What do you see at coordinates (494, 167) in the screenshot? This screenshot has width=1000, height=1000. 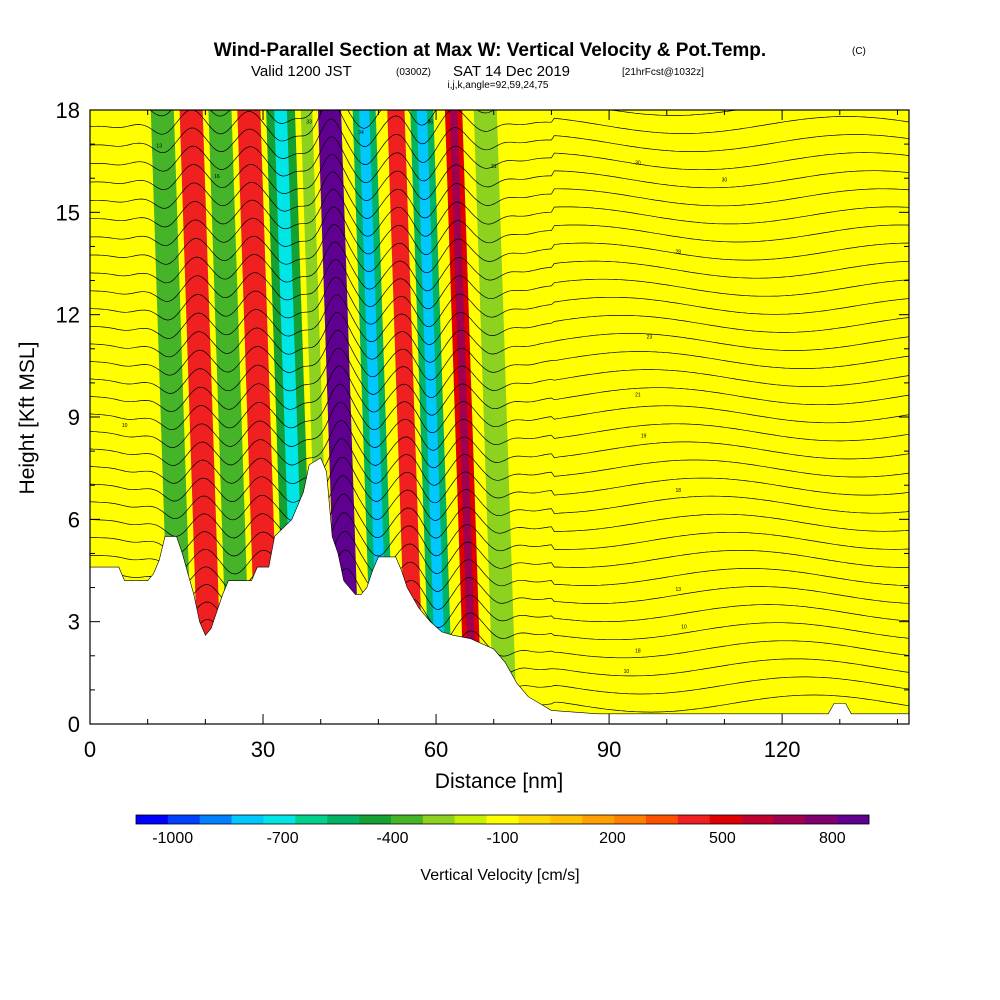 I see `contour-label: 31` at bounding box center [494, 167].